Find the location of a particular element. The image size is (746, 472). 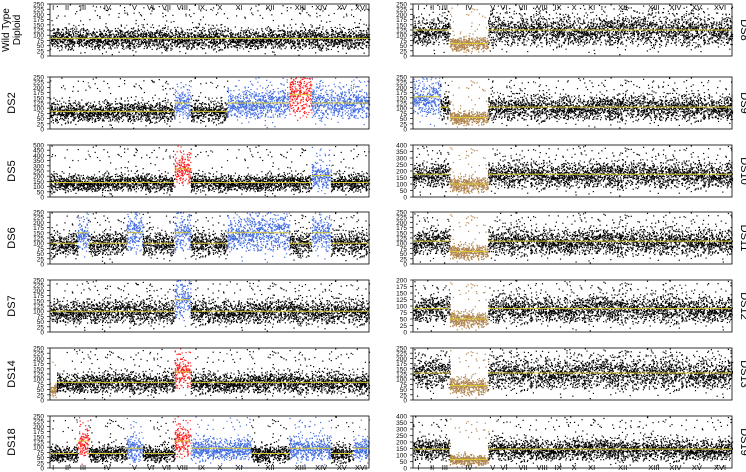

chromosome-label-right-top: VI is located at coordinates (503, 7).